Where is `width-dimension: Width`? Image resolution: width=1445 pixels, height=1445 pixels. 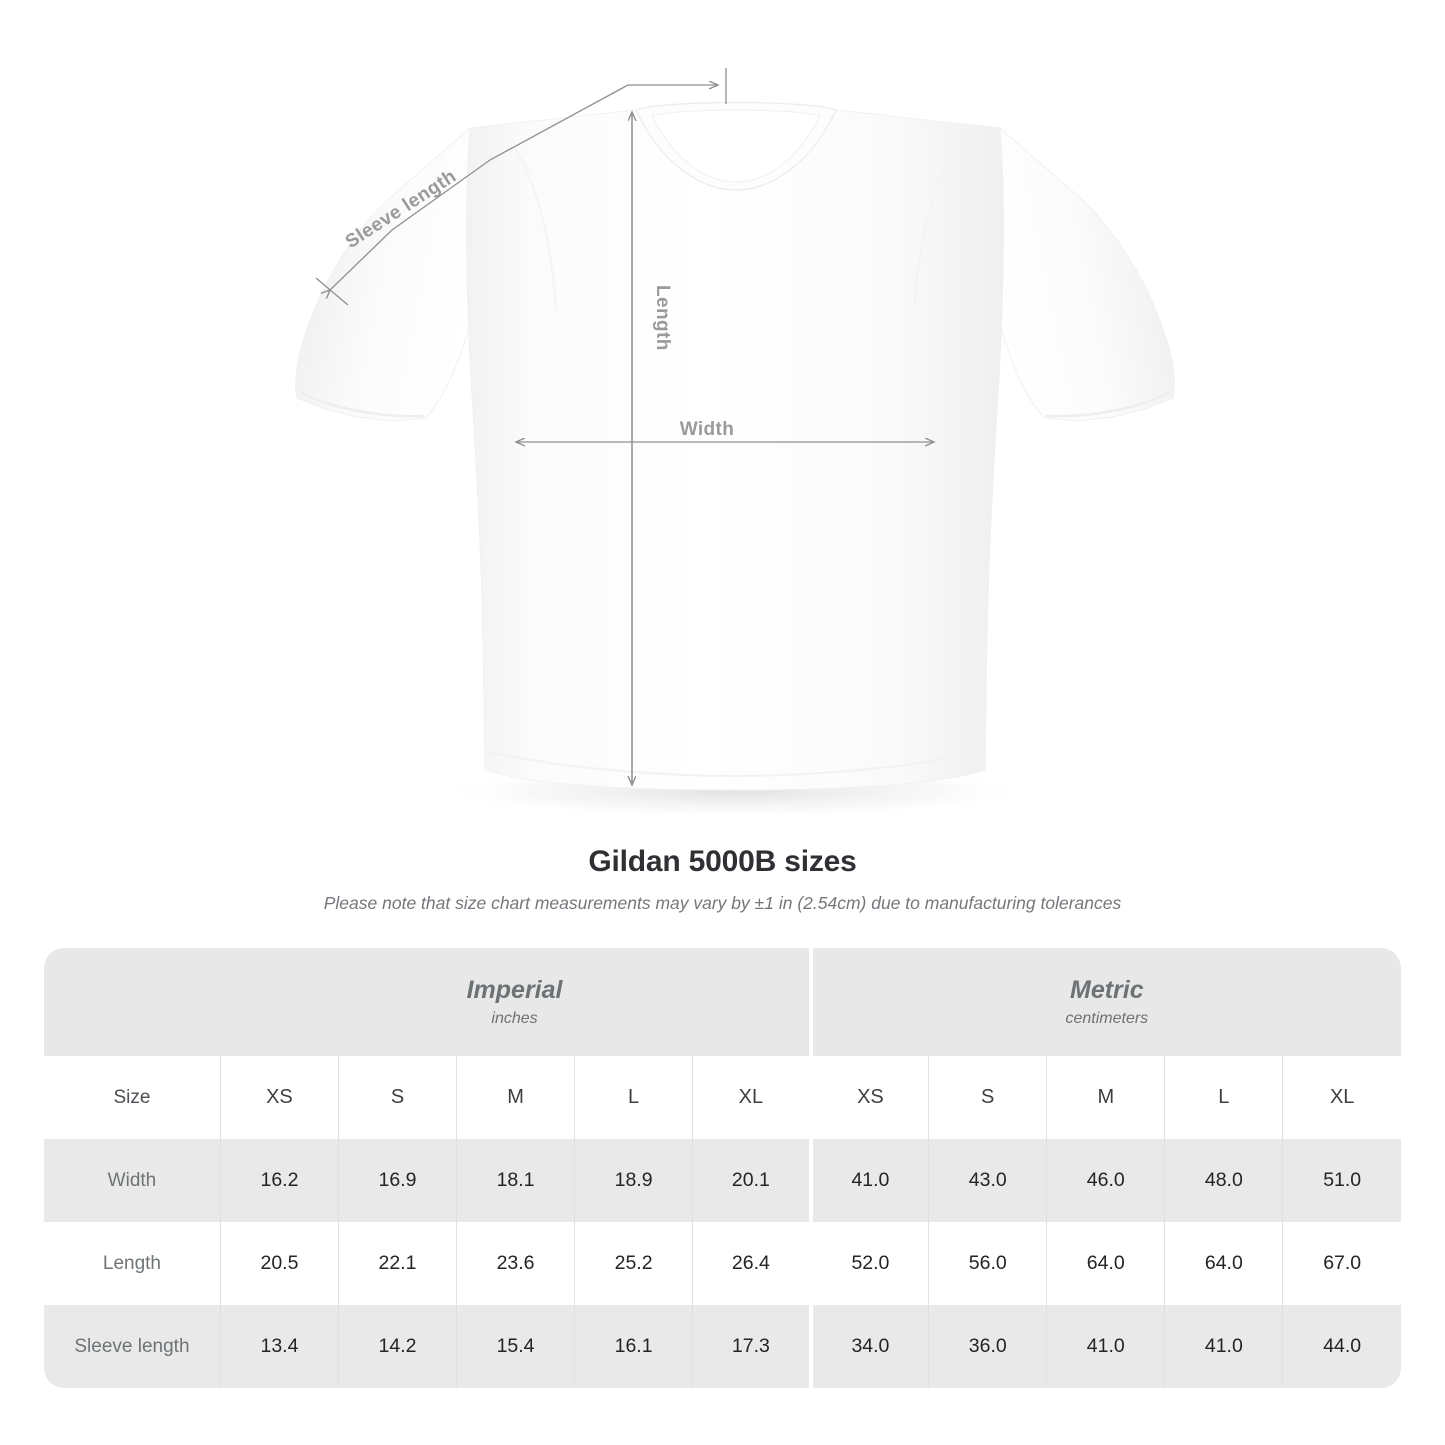
width-dimension: Width is located at coordinates (725, 430).